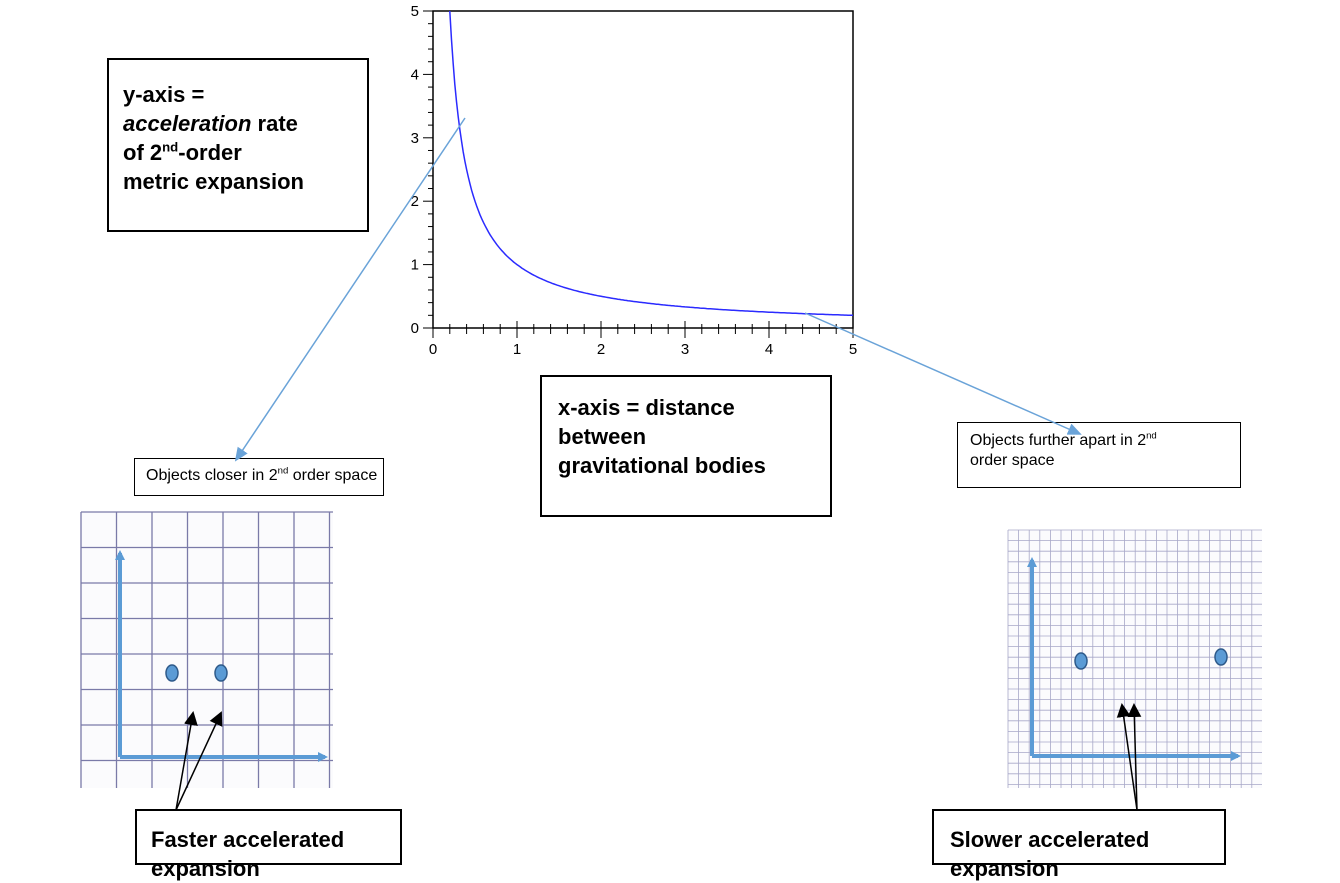 The height and width of the screenshot is (883, 1340). I want to click on x-axis-line3: gravitational bodies, so click(662, 465).